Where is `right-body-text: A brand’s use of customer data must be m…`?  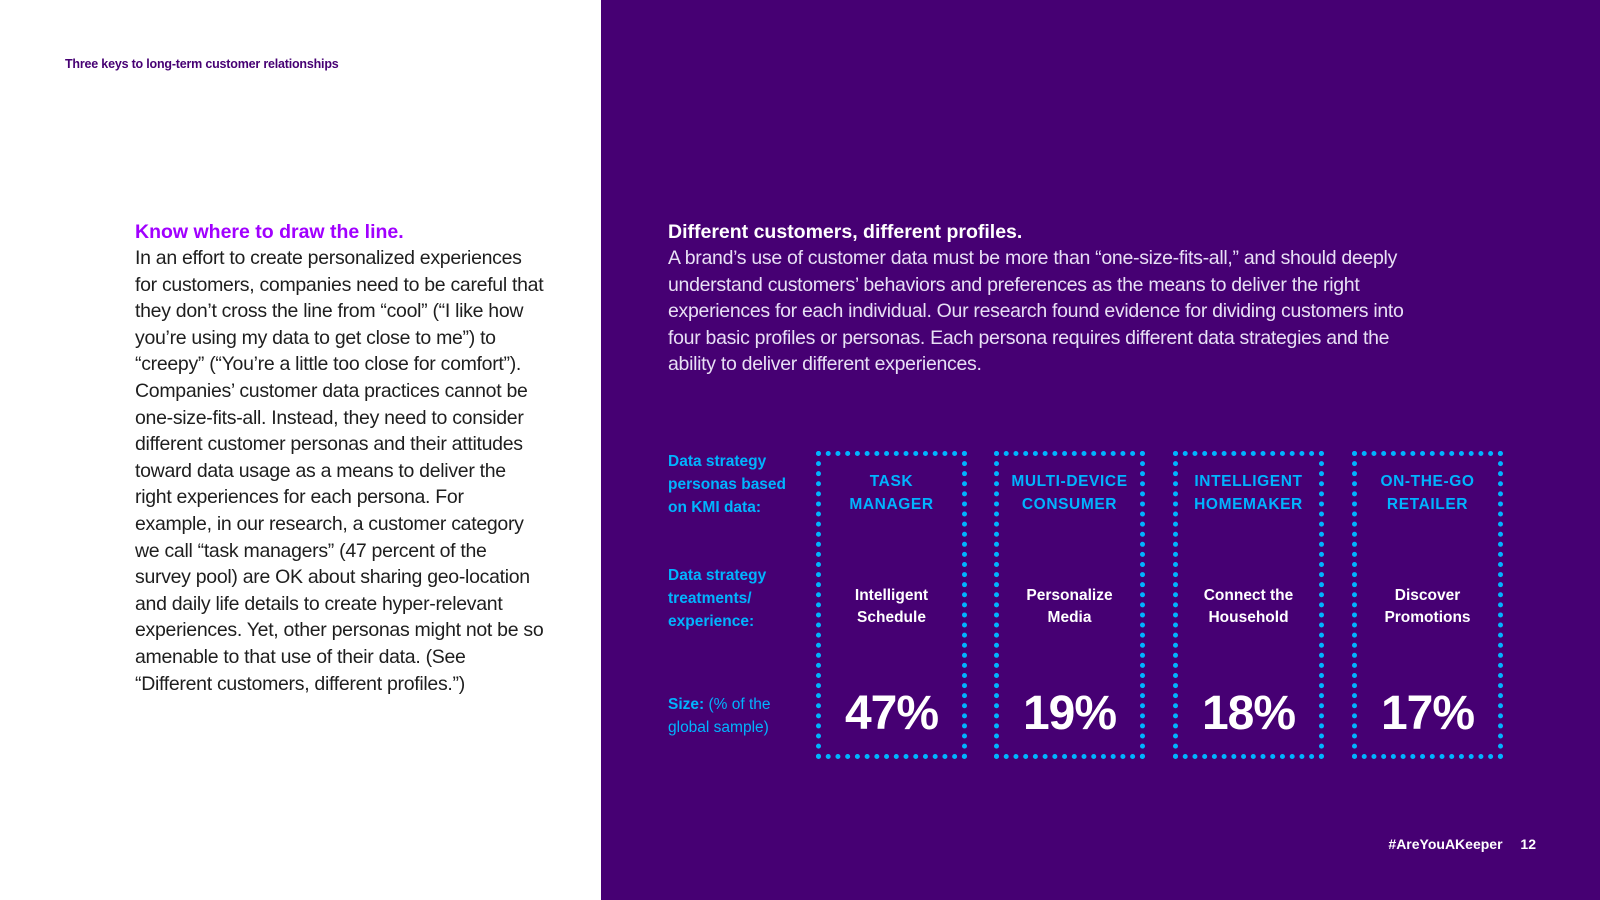 right-body-text: A brand’s use of customer data must be m… is located at coordinates (1036, 311).